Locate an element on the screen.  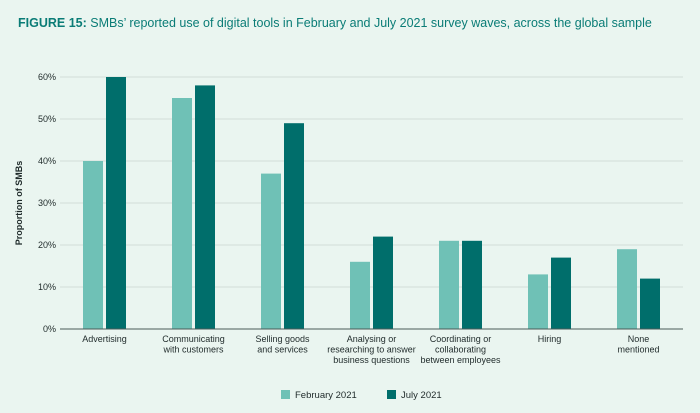
y-tick-label: 50% is located at coordinates (47, 119).